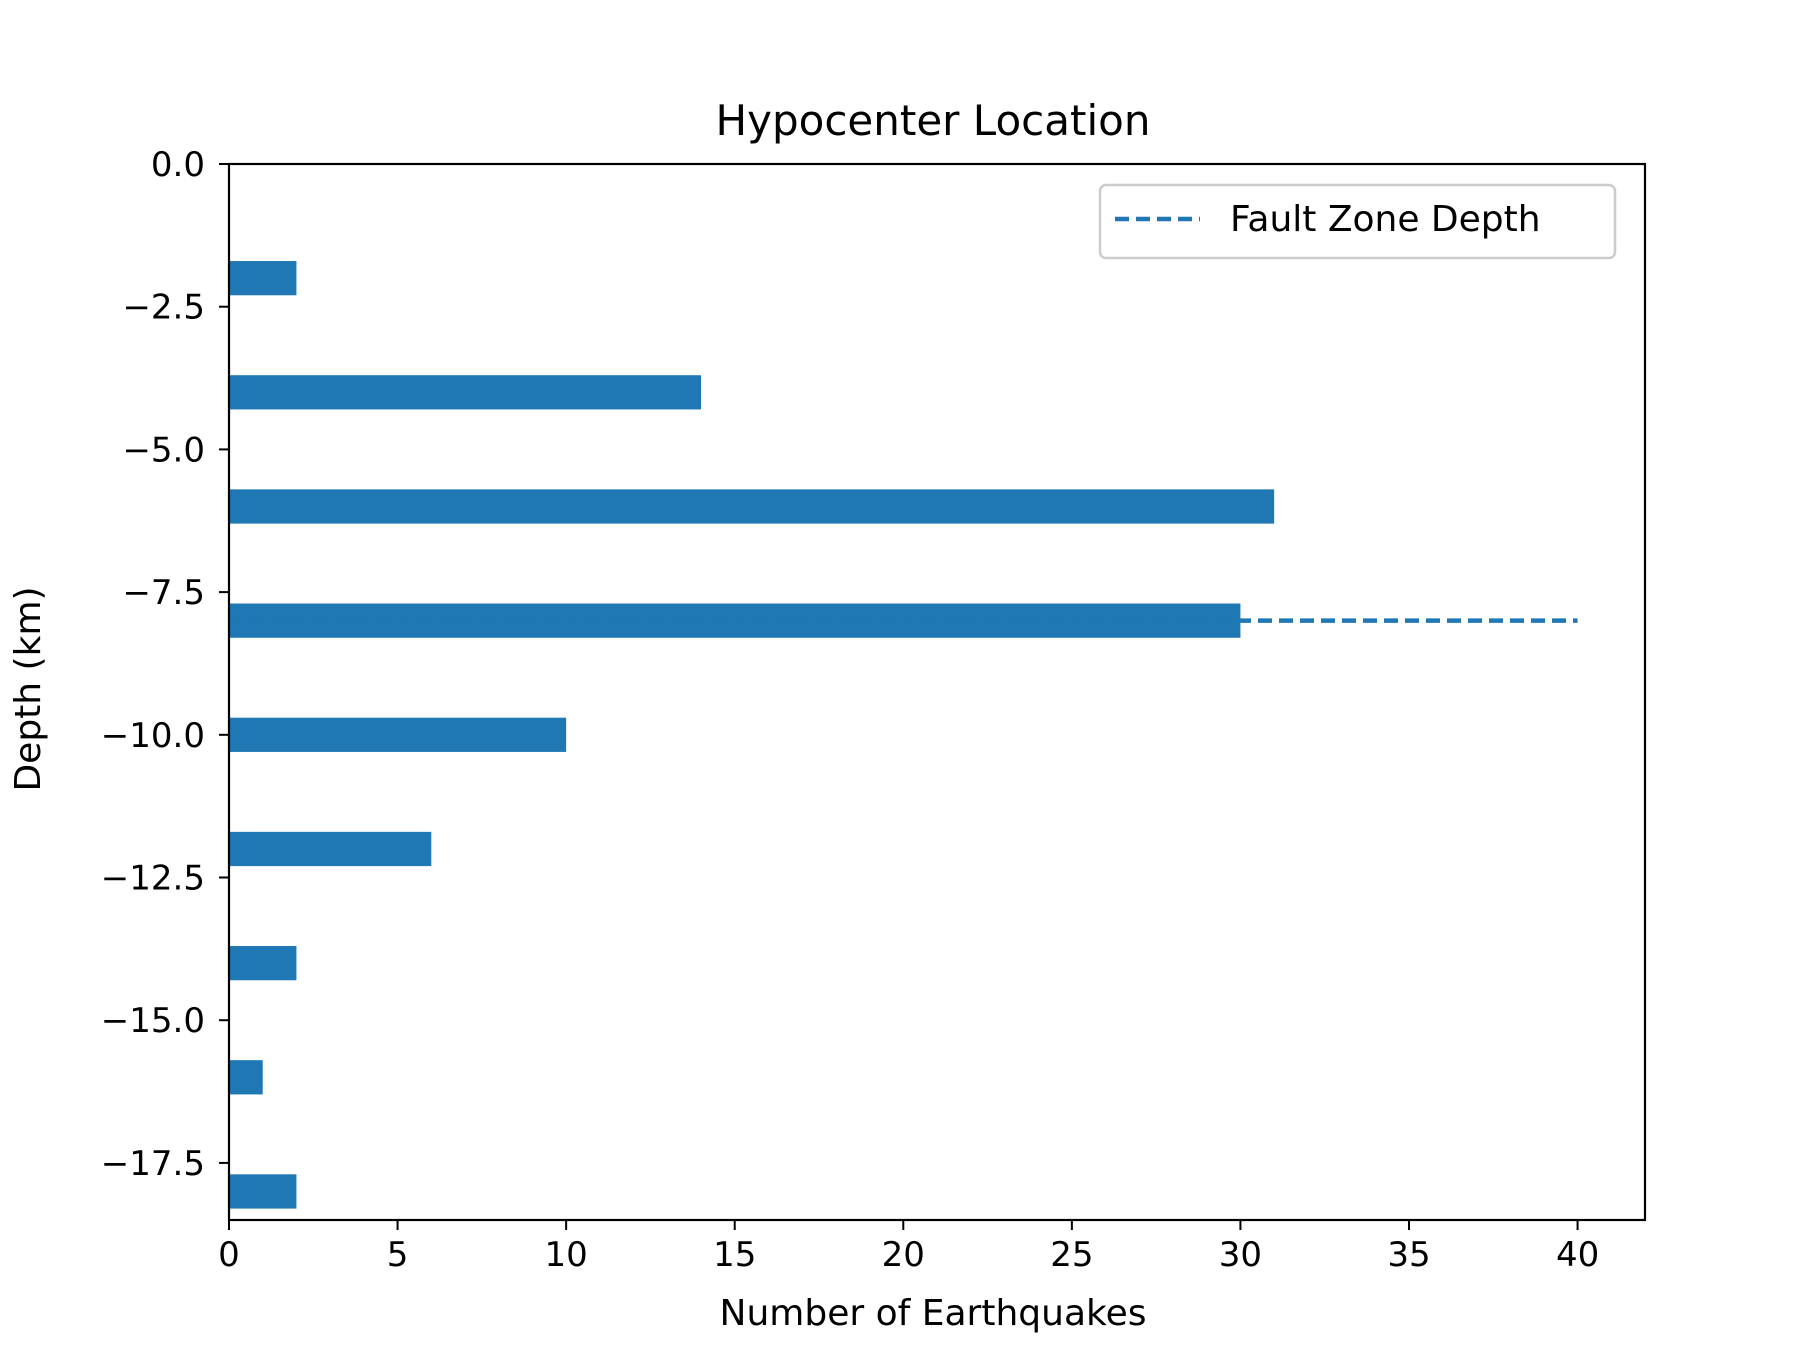  What do you see at coordinates (933, 1313) in the screenshot?
I see `x-axis-label: Number of Earthquakes` at bounding box center [933, 1313].